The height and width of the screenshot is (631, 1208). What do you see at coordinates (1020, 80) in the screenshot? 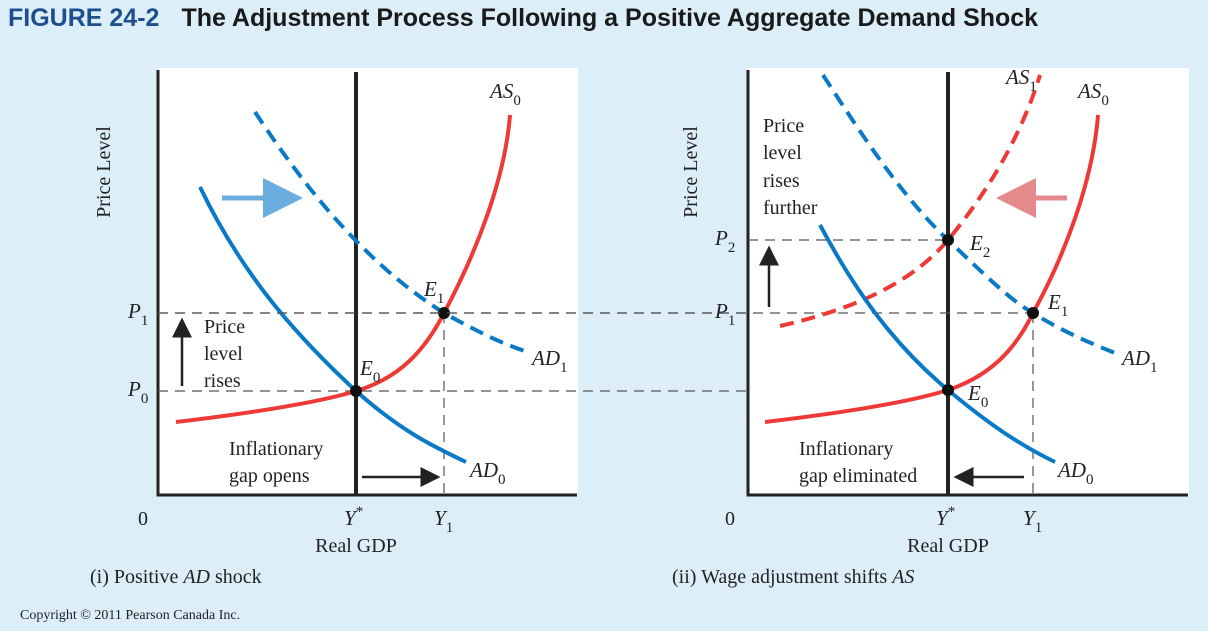
I see `as1-label: AS1` at bounding box center [1020, 80].